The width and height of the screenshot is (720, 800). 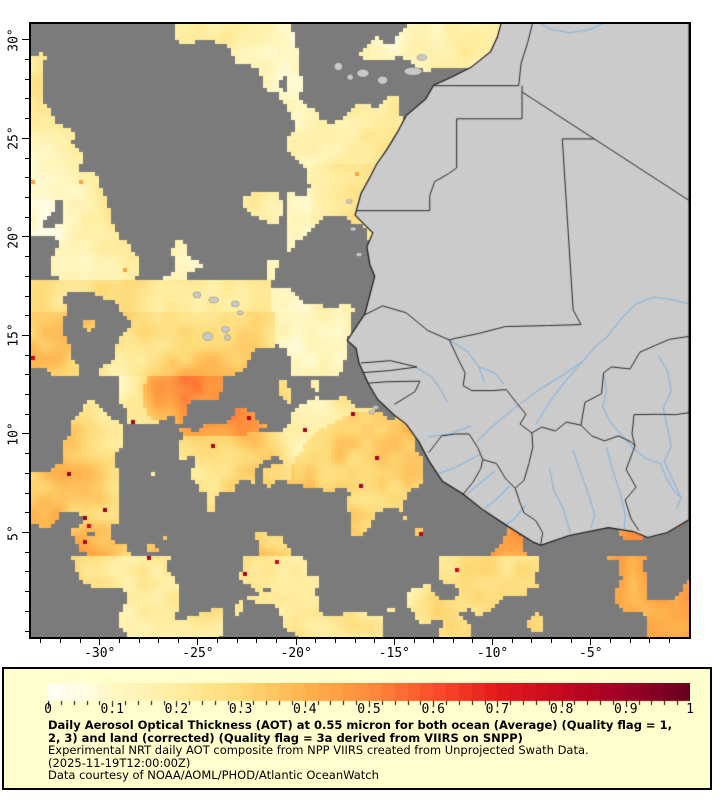 I want to click on colorbar-tick-label: 0.7, so click(x=497, y=709).